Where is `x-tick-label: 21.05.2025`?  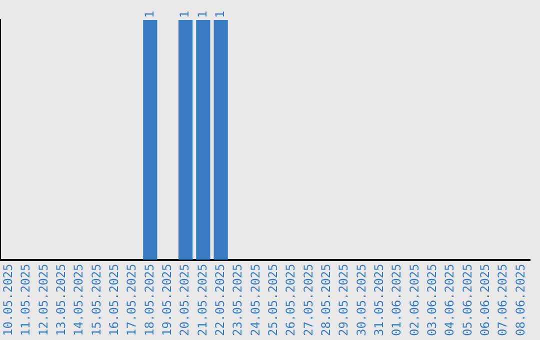
x-tick-label: 21.05.2025 is located at coordinates (202, 300).